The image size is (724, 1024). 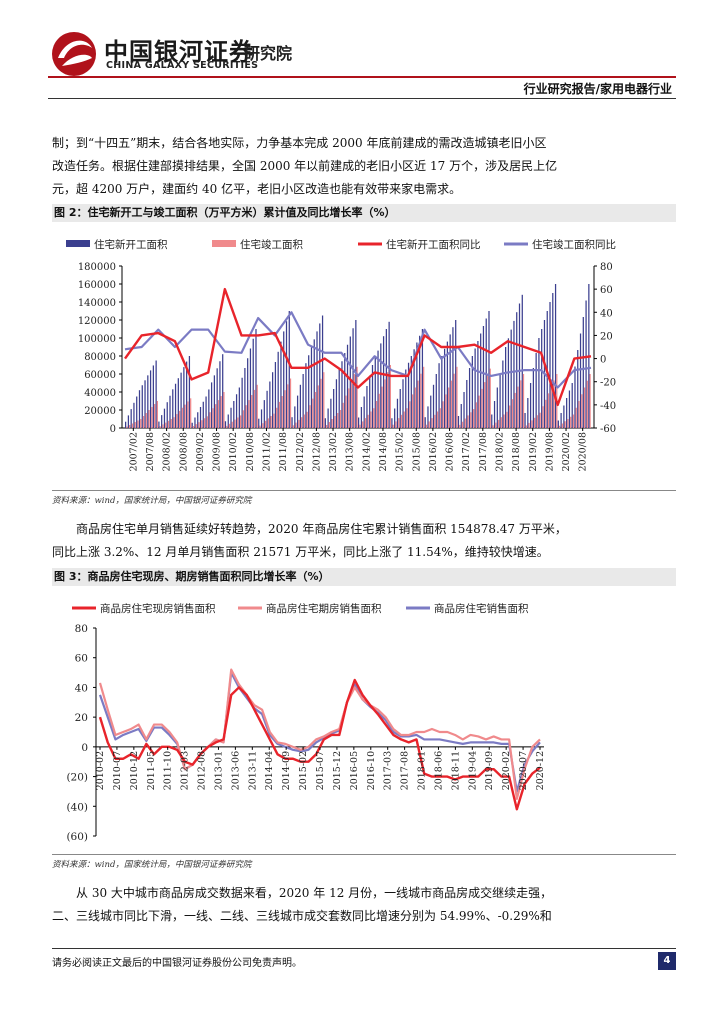 What do you see at coordinates (516, 451) in the screenshot?
I see `x-tick-label: 2018/08` at bounding box center [516, 451].